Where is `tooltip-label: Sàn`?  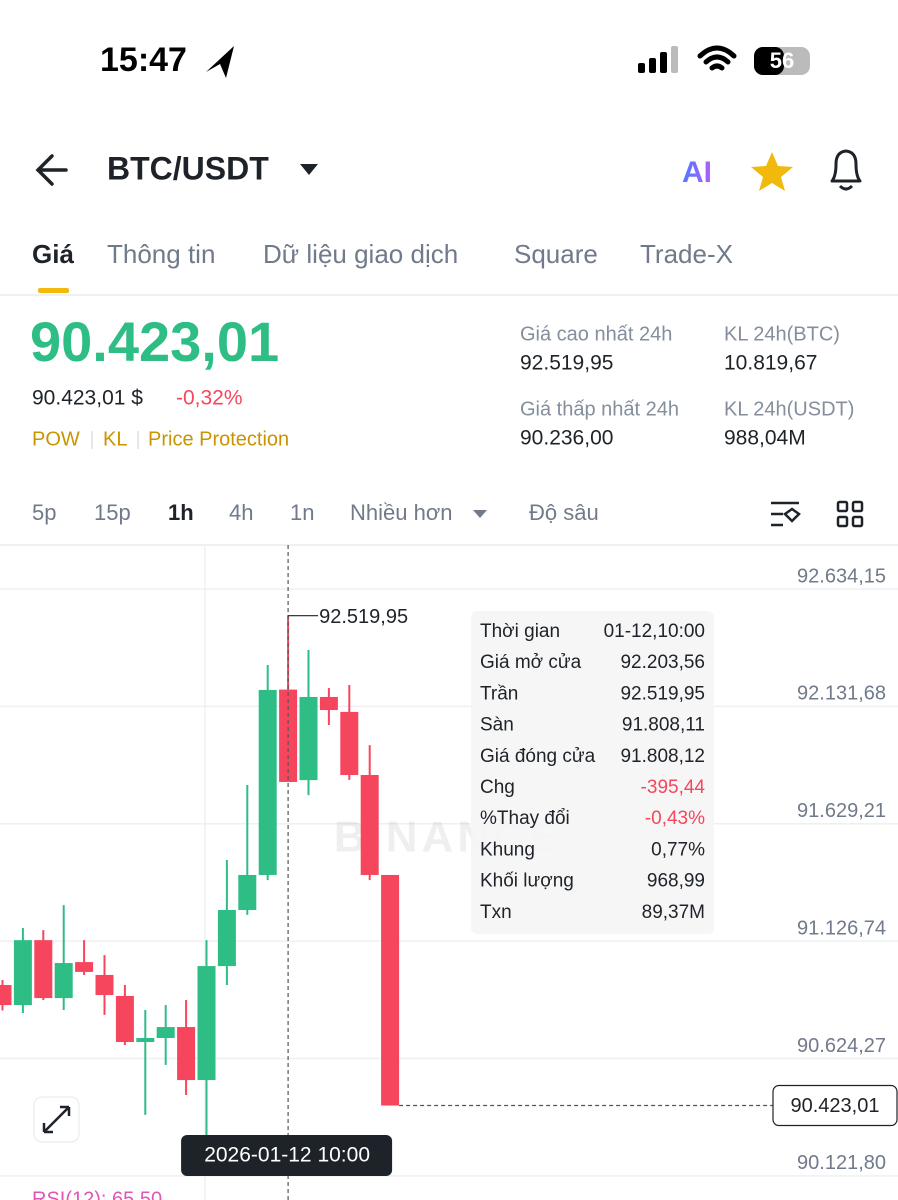
tooltip-label: Sàn is located at coordinates (497, 725).